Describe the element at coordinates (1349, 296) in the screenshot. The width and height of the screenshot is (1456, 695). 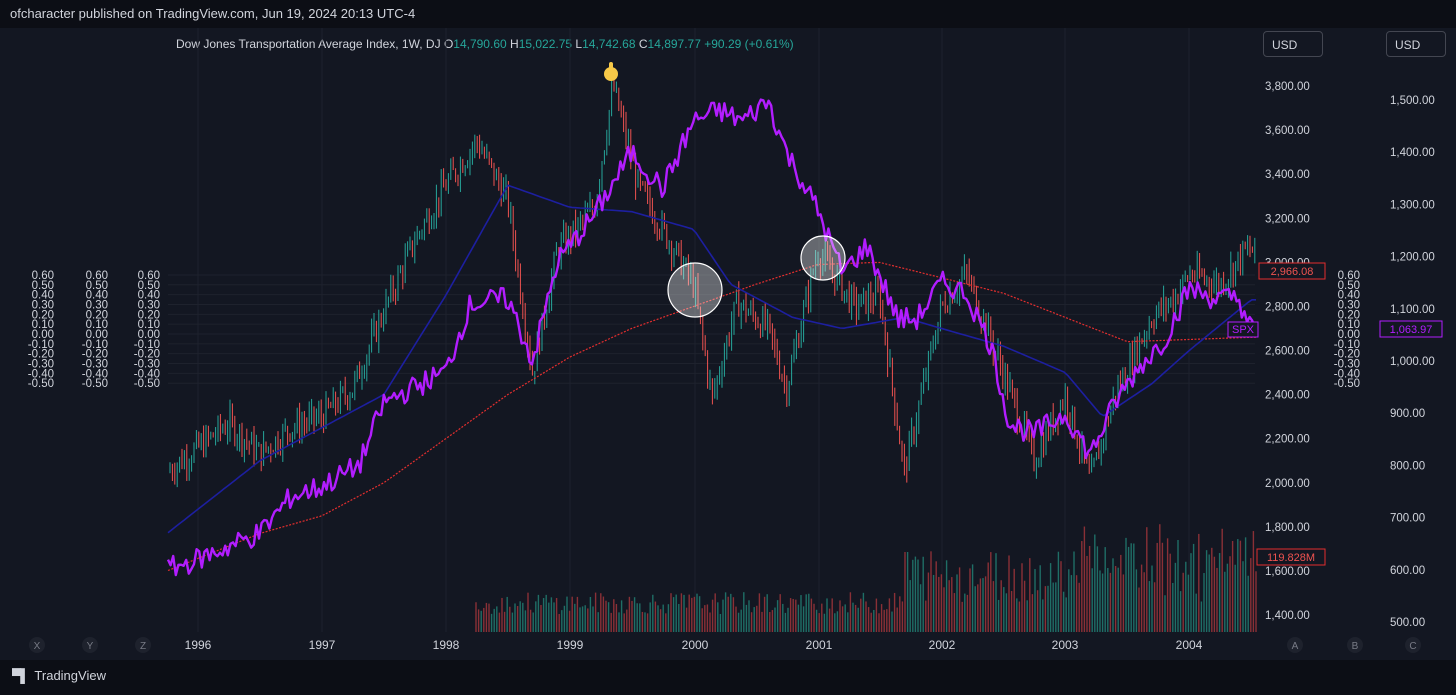
I see `mid-axis-label: 0.40` at that location.